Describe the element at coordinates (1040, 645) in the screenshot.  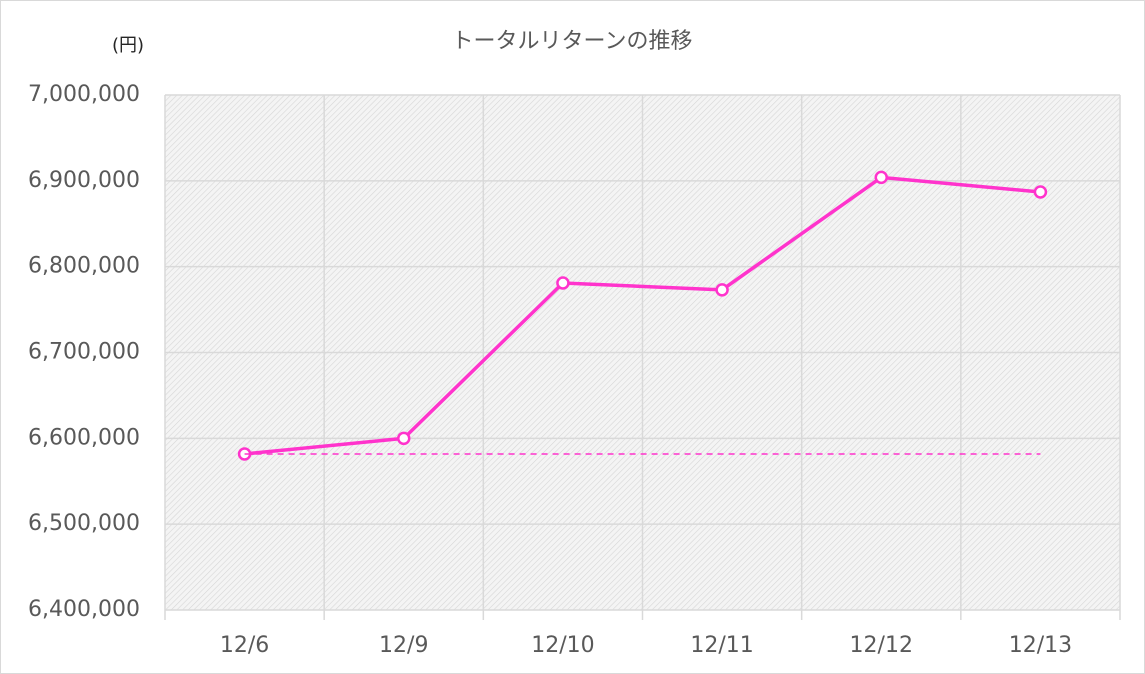
I see `x-tick-label: 12/13` at that location.